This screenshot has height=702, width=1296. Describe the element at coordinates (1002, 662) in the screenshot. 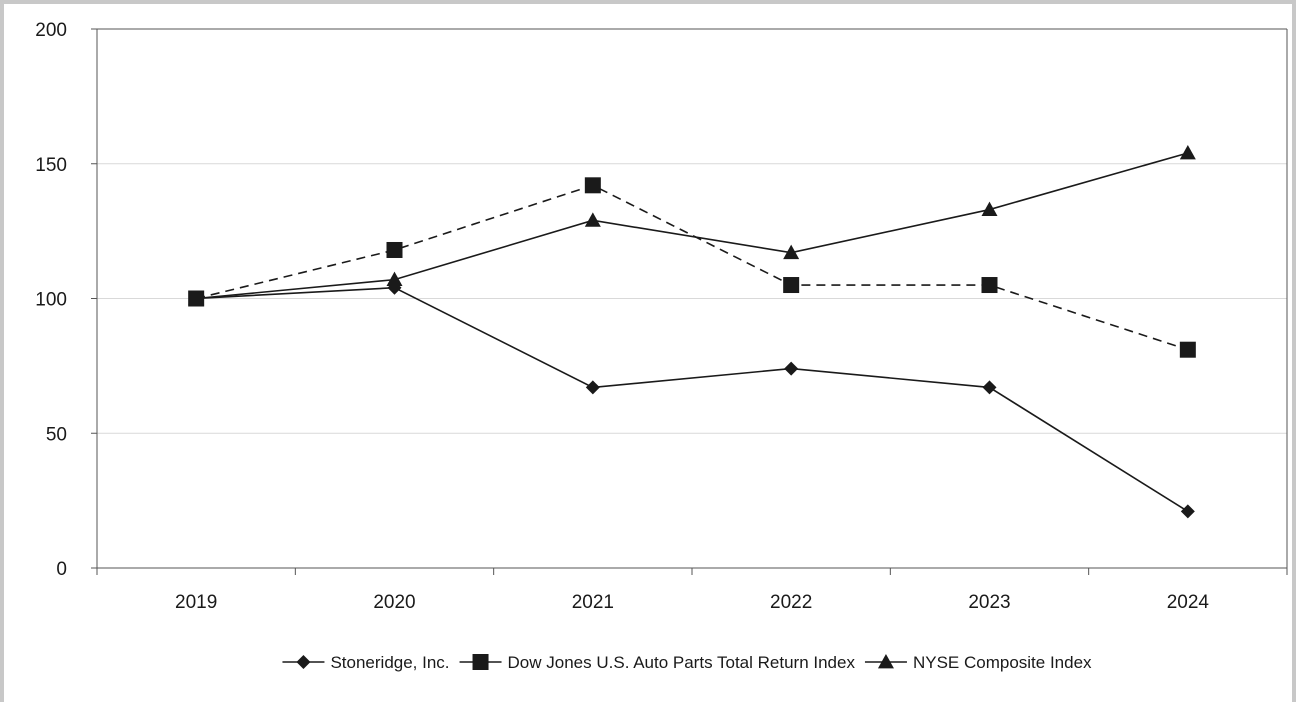

I see `legend-label: NYSE Composite Index` at that location.